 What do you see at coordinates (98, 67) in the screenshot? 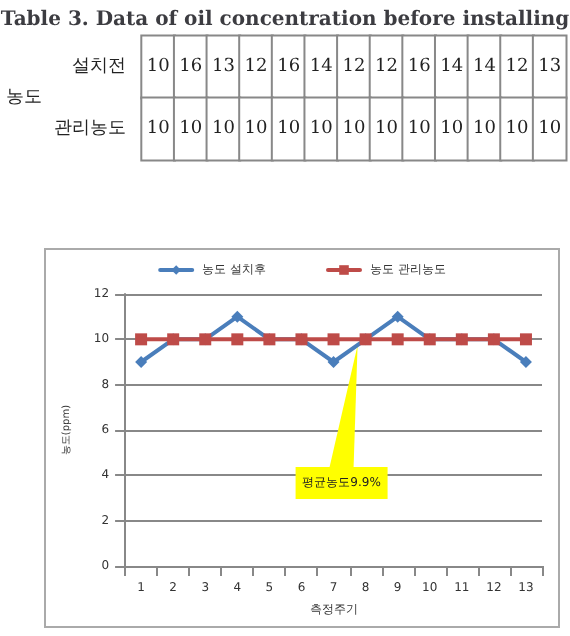
I see `y-tick-label: 설치전` at bounding box center [98, 67].